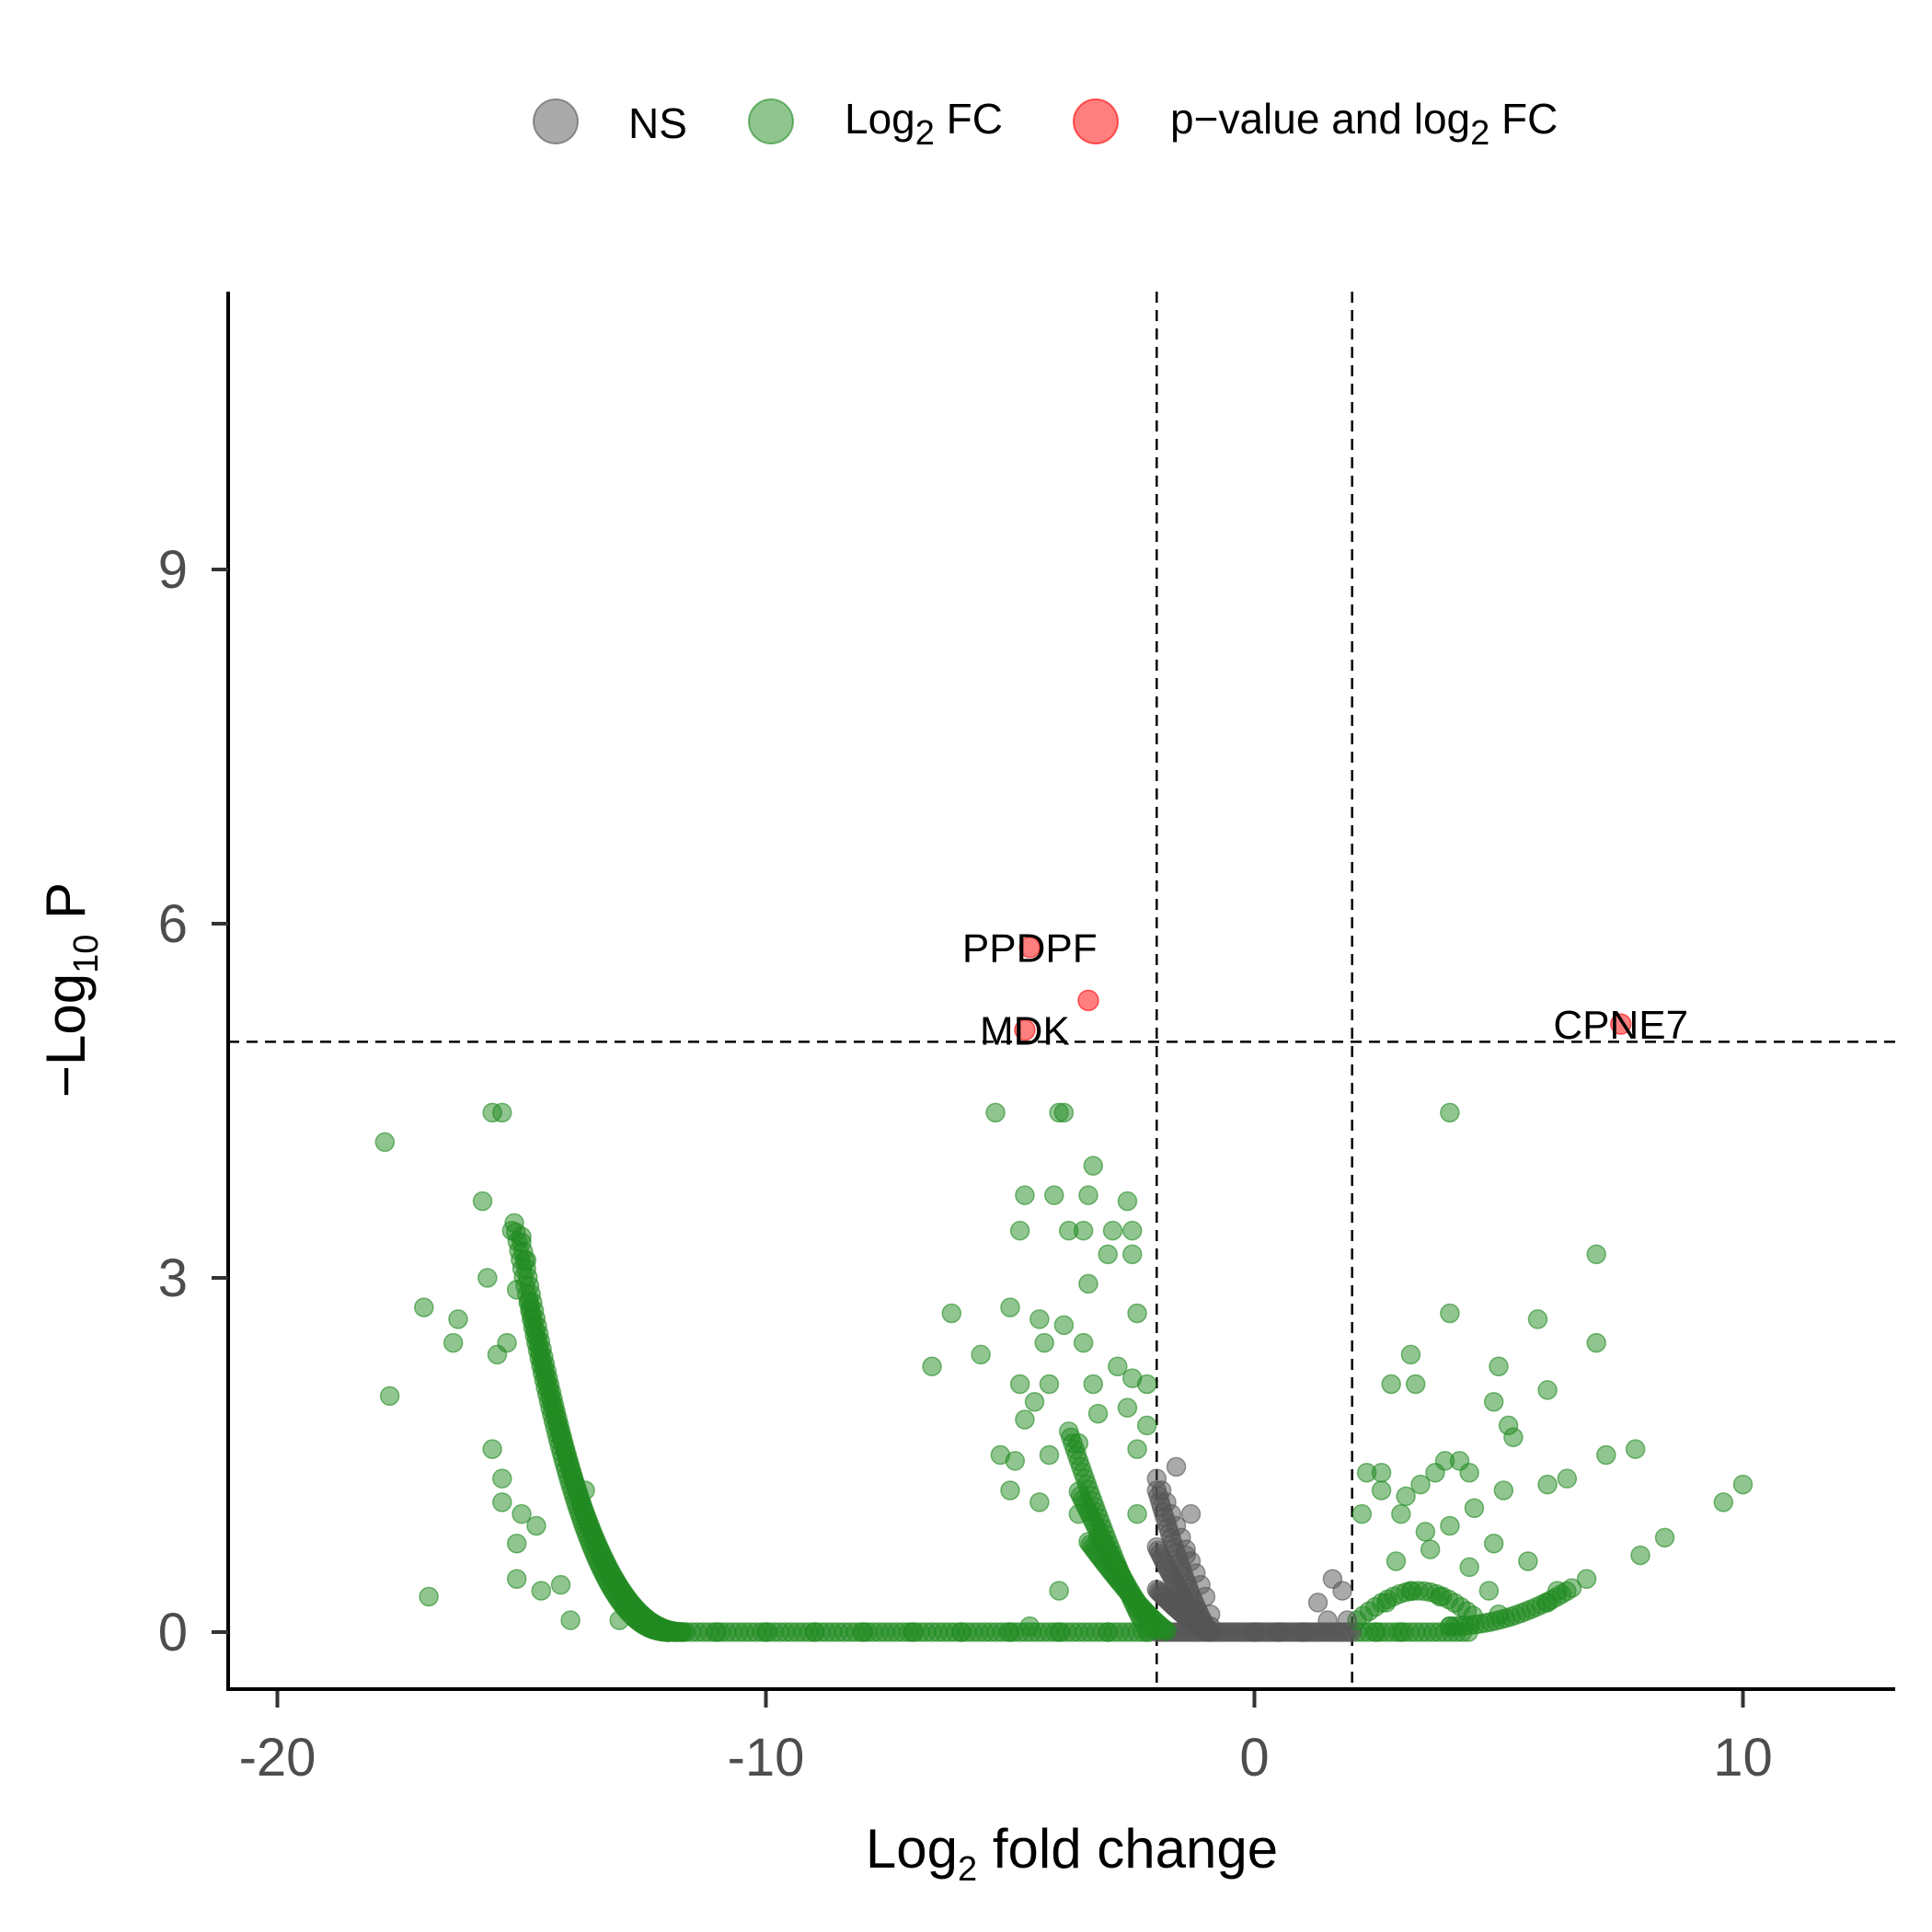 This screenshot has width=1932, height=1932. What do you see at coordinates (766, 1758) in the screenshot?
I see `x-tick-label: -10` at bounding box center [766, 1758].